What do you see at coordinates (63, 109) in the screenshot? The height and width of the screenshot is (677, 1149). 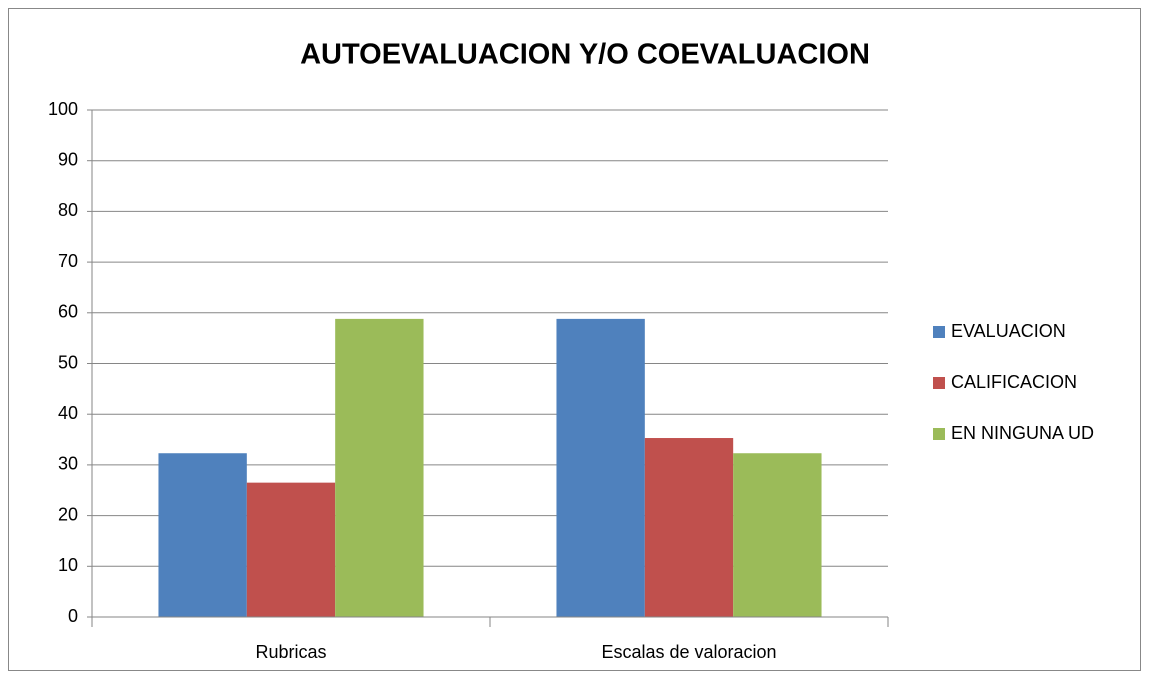 I see `y-tick-label: 100` at bounding box center [63, 109].